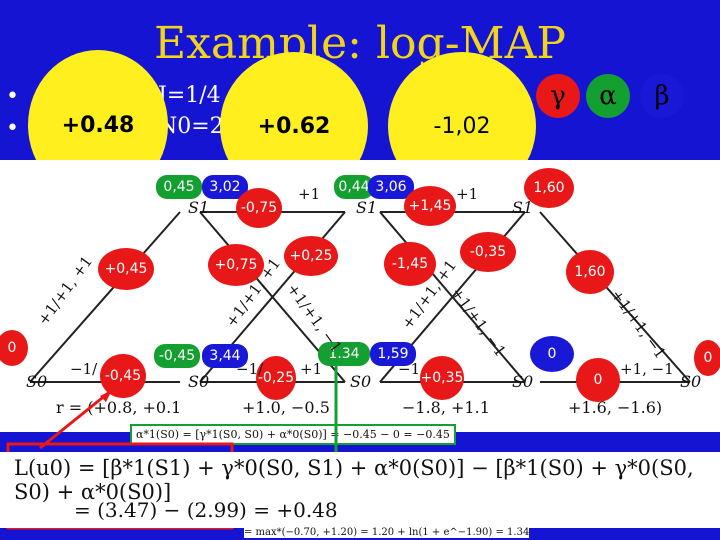 The height and width of the screenshot is (540, 720). I want to click on gamma-value-2: +1,45, so click(430, 206).